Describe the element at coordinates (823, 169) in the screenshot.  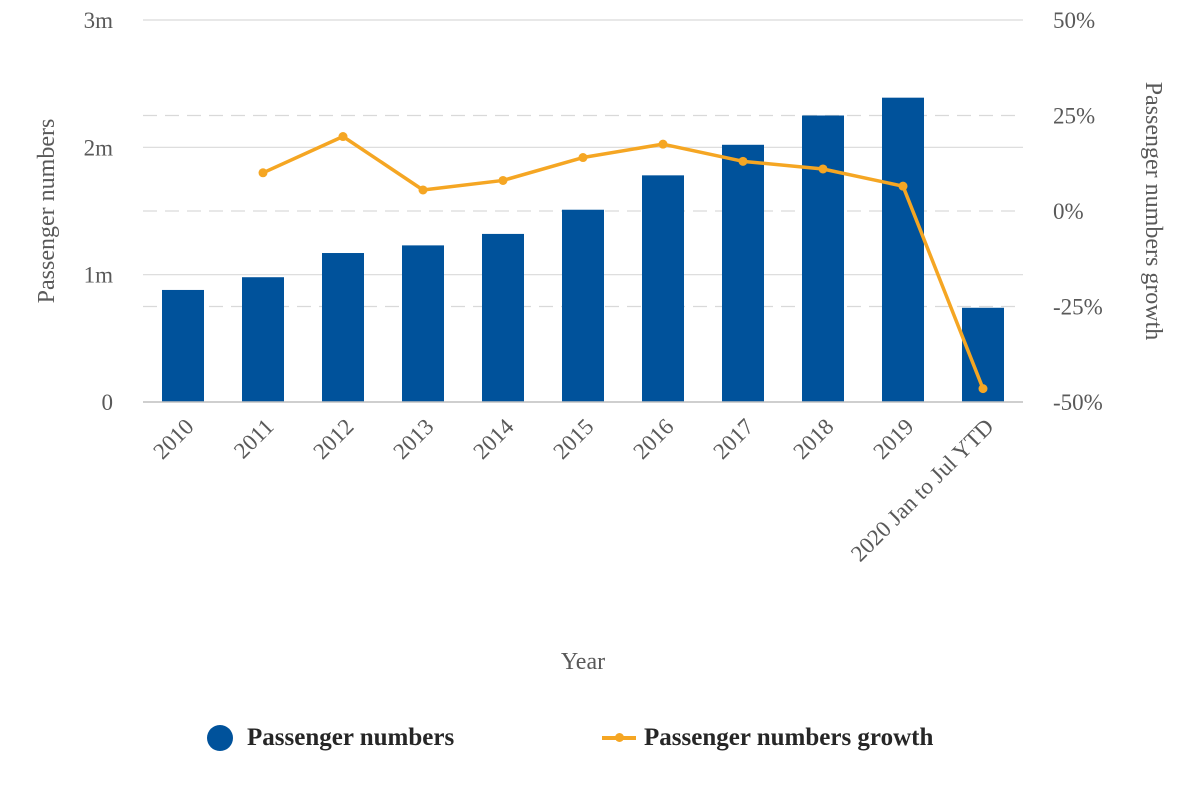
I see `growth-point-2018` at that location.